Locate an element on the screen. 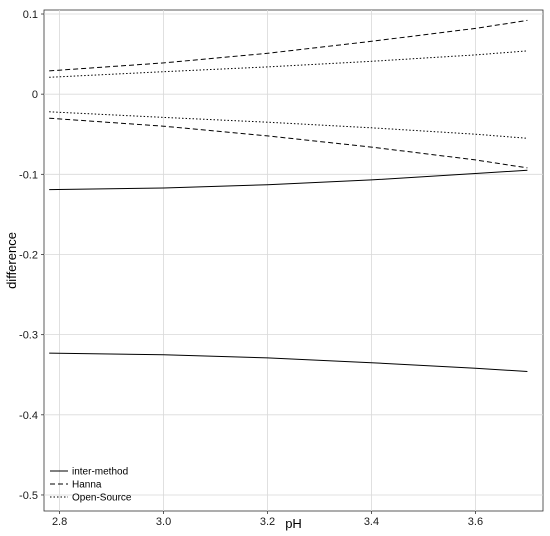  x-axis-title: pH is located at coordinates (293, 523).